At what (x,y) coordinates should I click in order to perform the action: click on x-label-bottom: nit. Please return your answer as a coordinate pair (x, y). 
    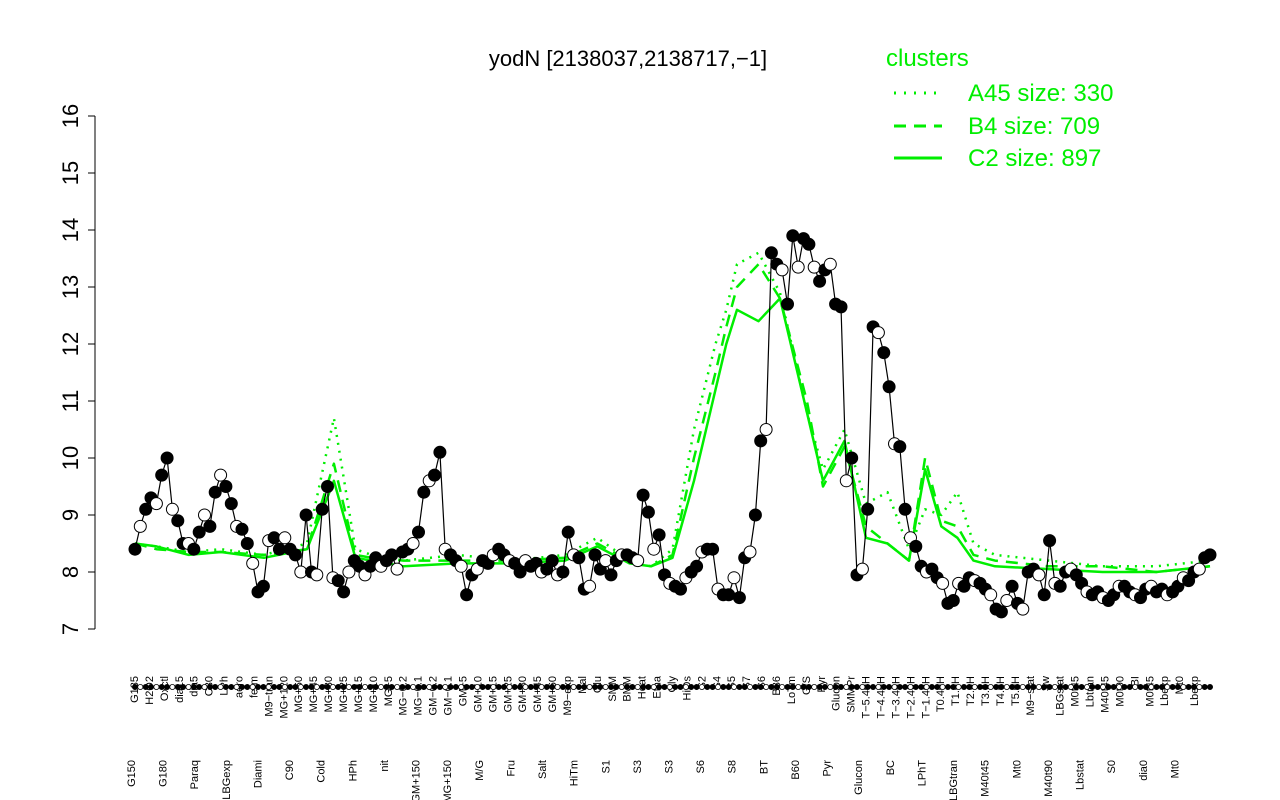
    Looking at the image, I should click on (385, 766).